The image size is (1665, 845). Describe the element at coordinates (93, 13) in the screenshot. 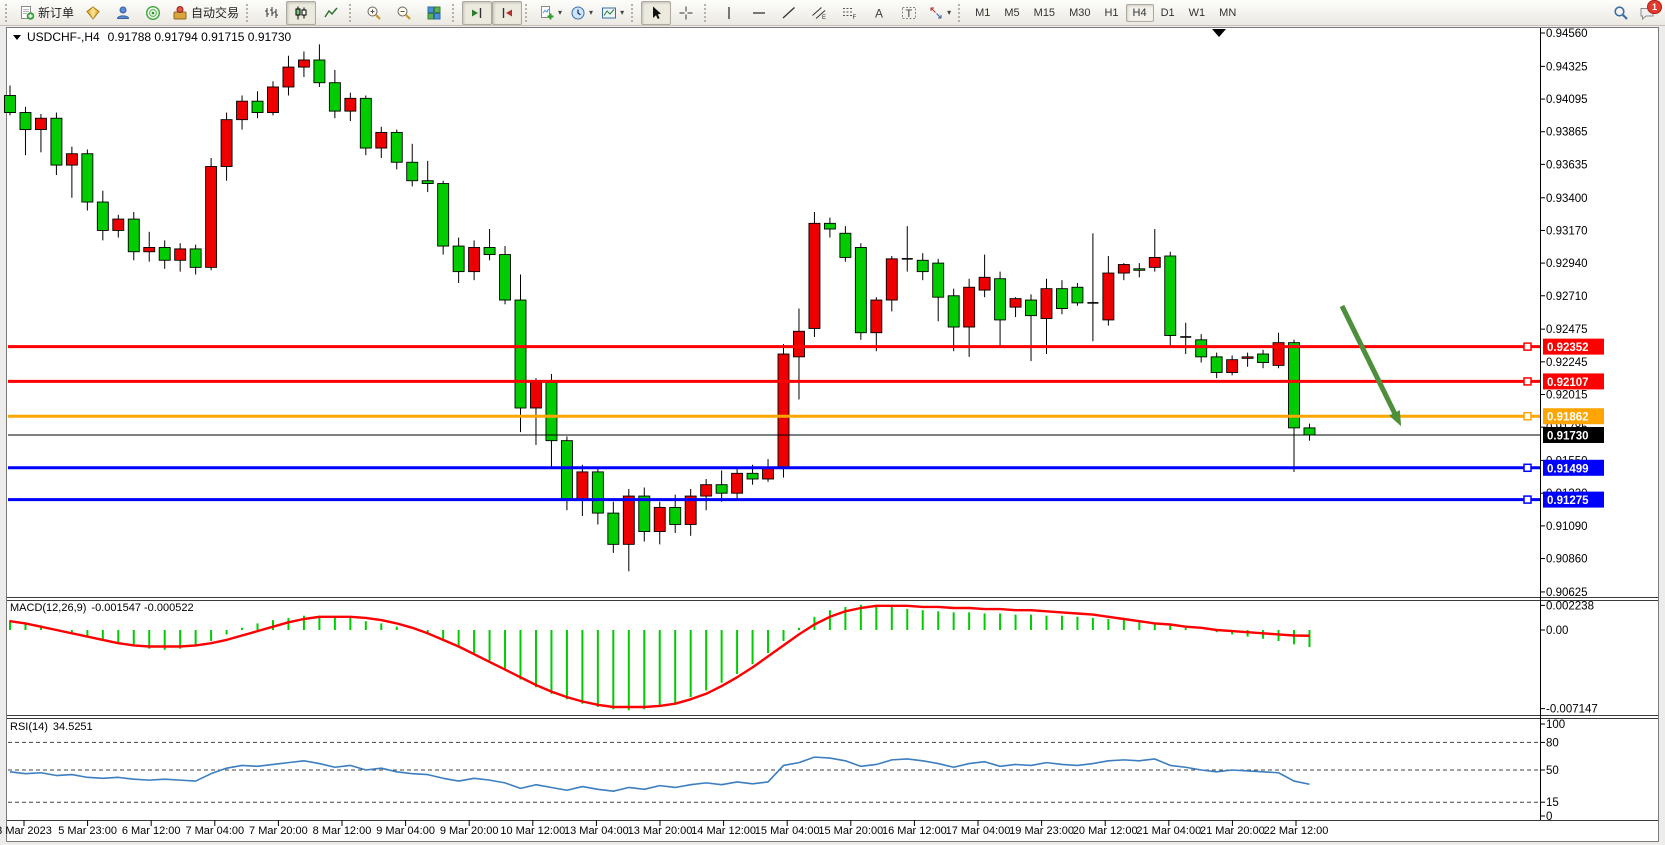

I see `market-button` at that location.